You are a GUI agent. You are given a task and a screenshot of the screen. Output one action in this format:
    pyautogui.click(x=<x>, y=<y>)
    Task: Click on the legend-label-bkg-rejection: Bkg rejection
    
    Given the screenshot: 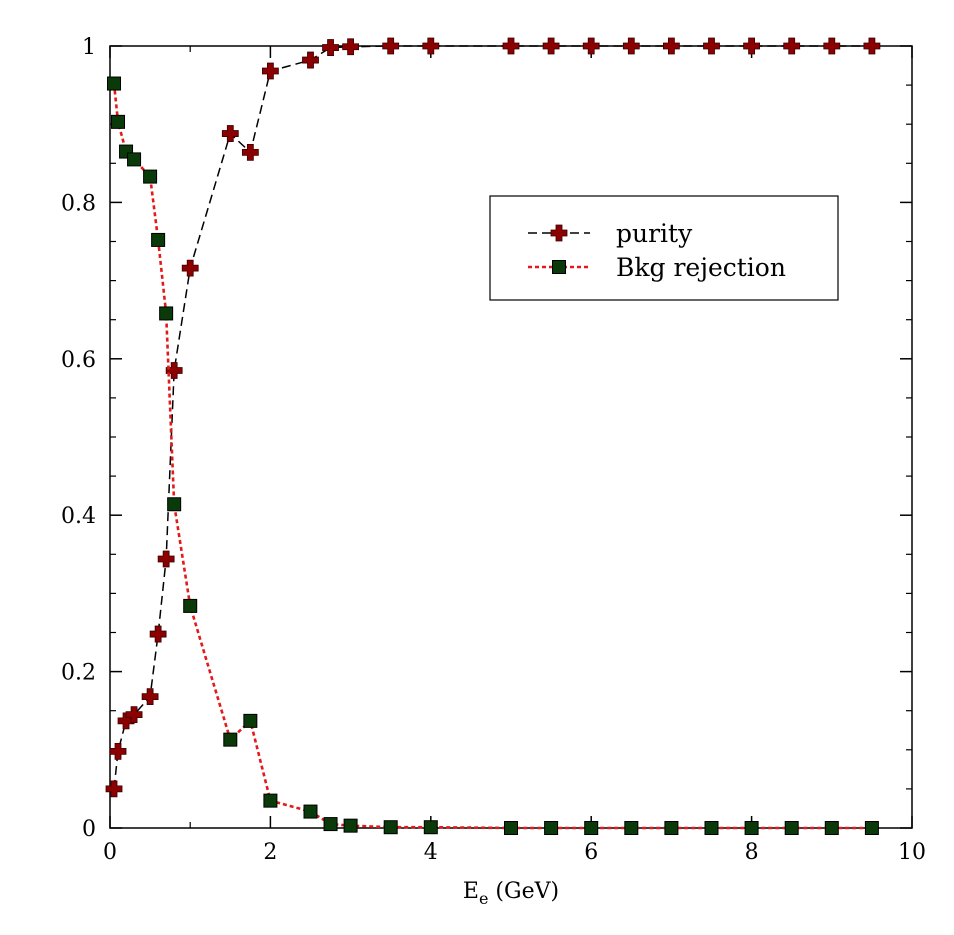 What is the action you would take?
    pyautogui.click(x=701, y=267)
    